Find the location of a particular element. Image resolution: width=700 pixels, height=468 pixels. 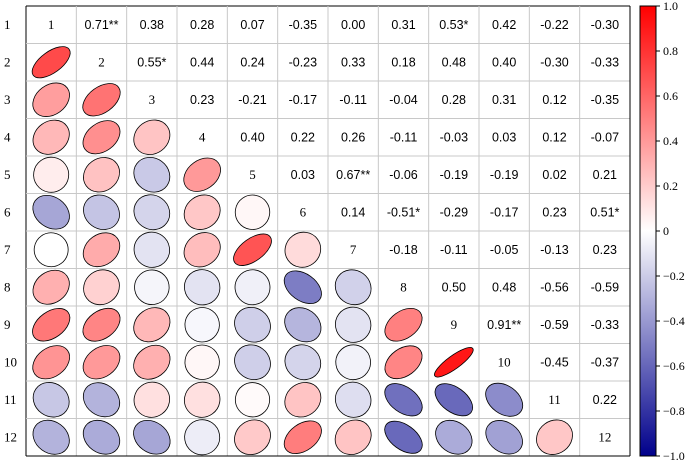

correlation-value: -0.06 is located at coordinates (403, 175).